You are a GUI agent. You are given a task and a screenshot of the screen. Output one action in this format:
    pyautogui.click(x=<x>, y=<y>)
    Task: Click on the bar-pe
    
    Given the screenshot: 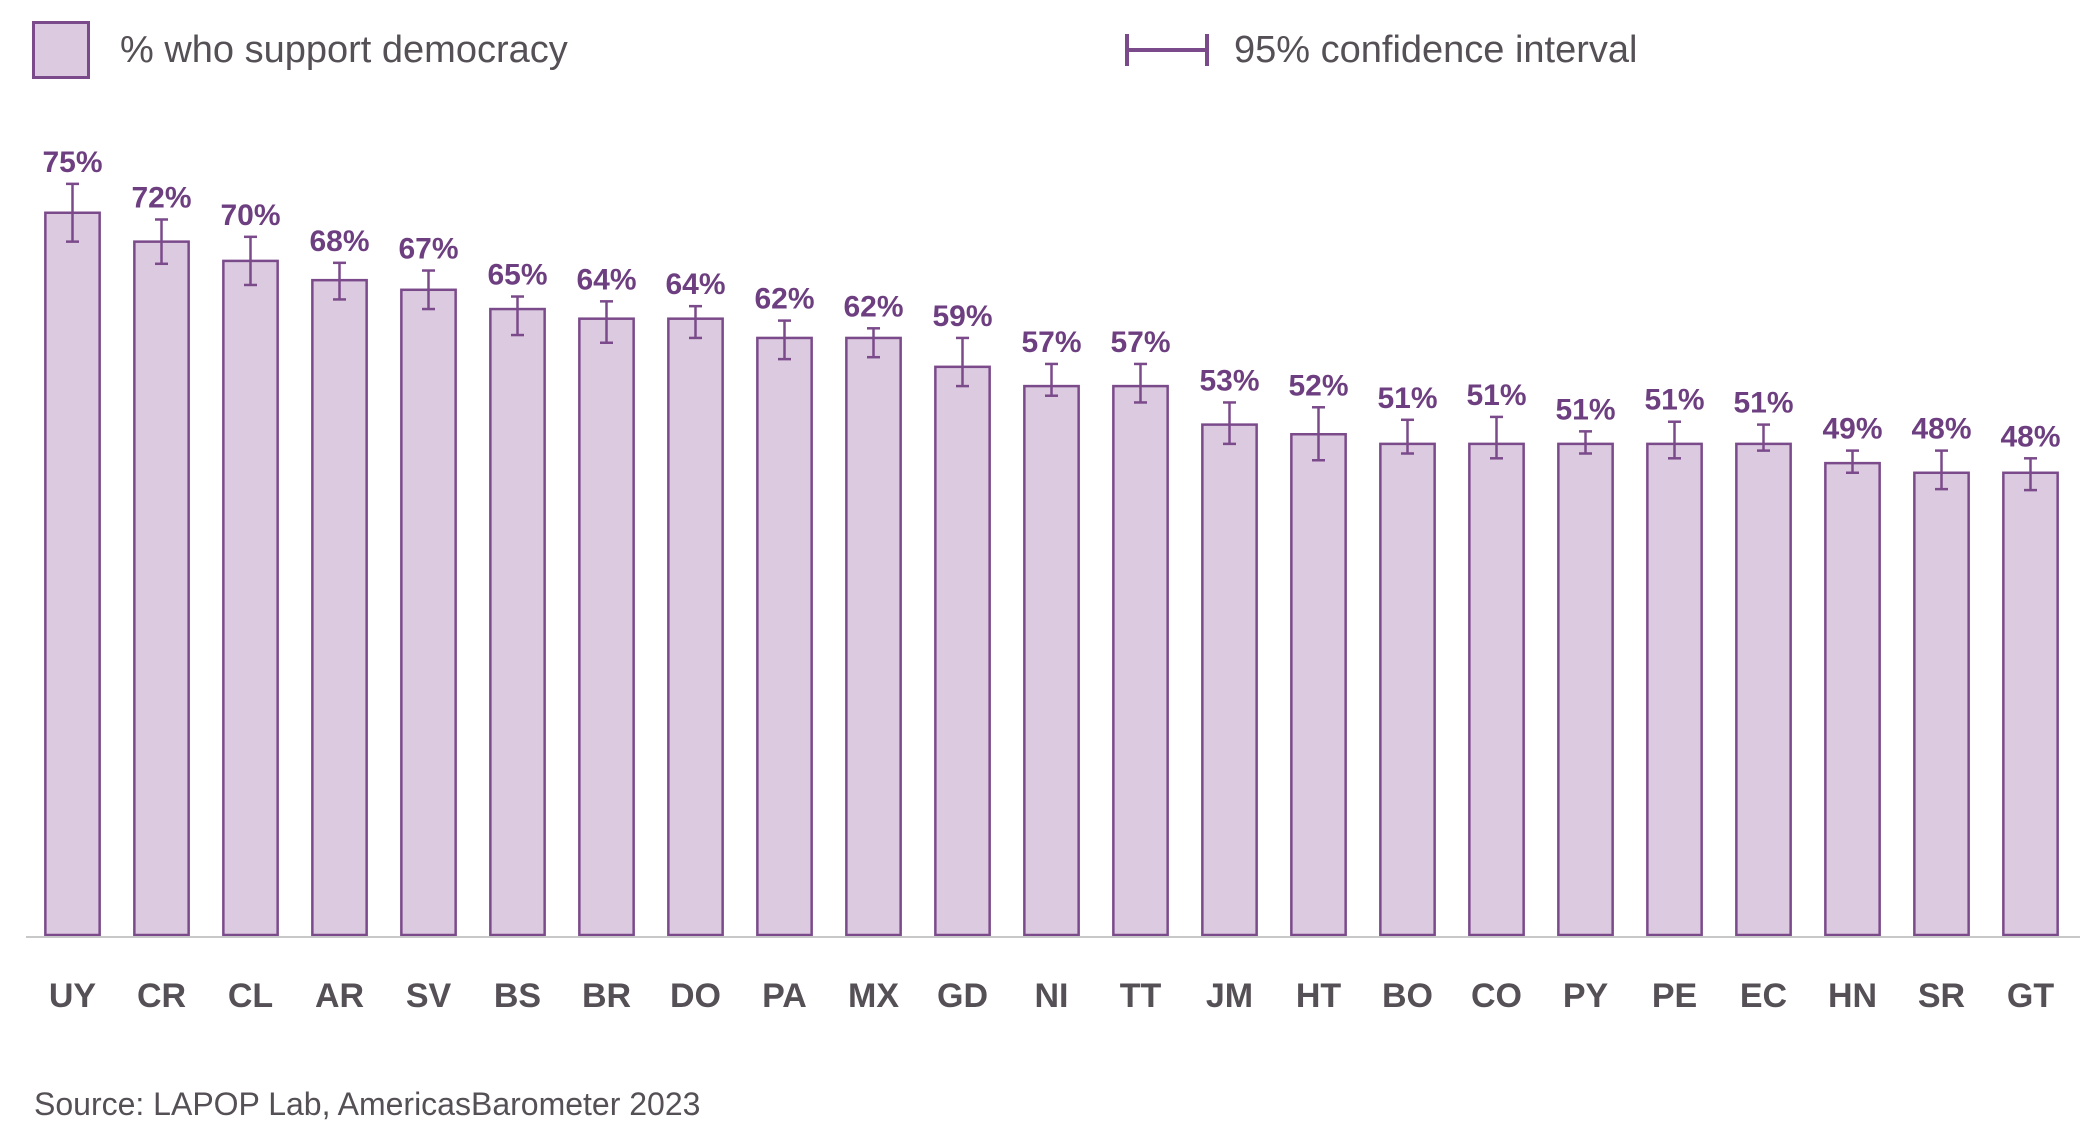 What is the action you would take?
    pyautogui.click(x=1674, y=689)
    